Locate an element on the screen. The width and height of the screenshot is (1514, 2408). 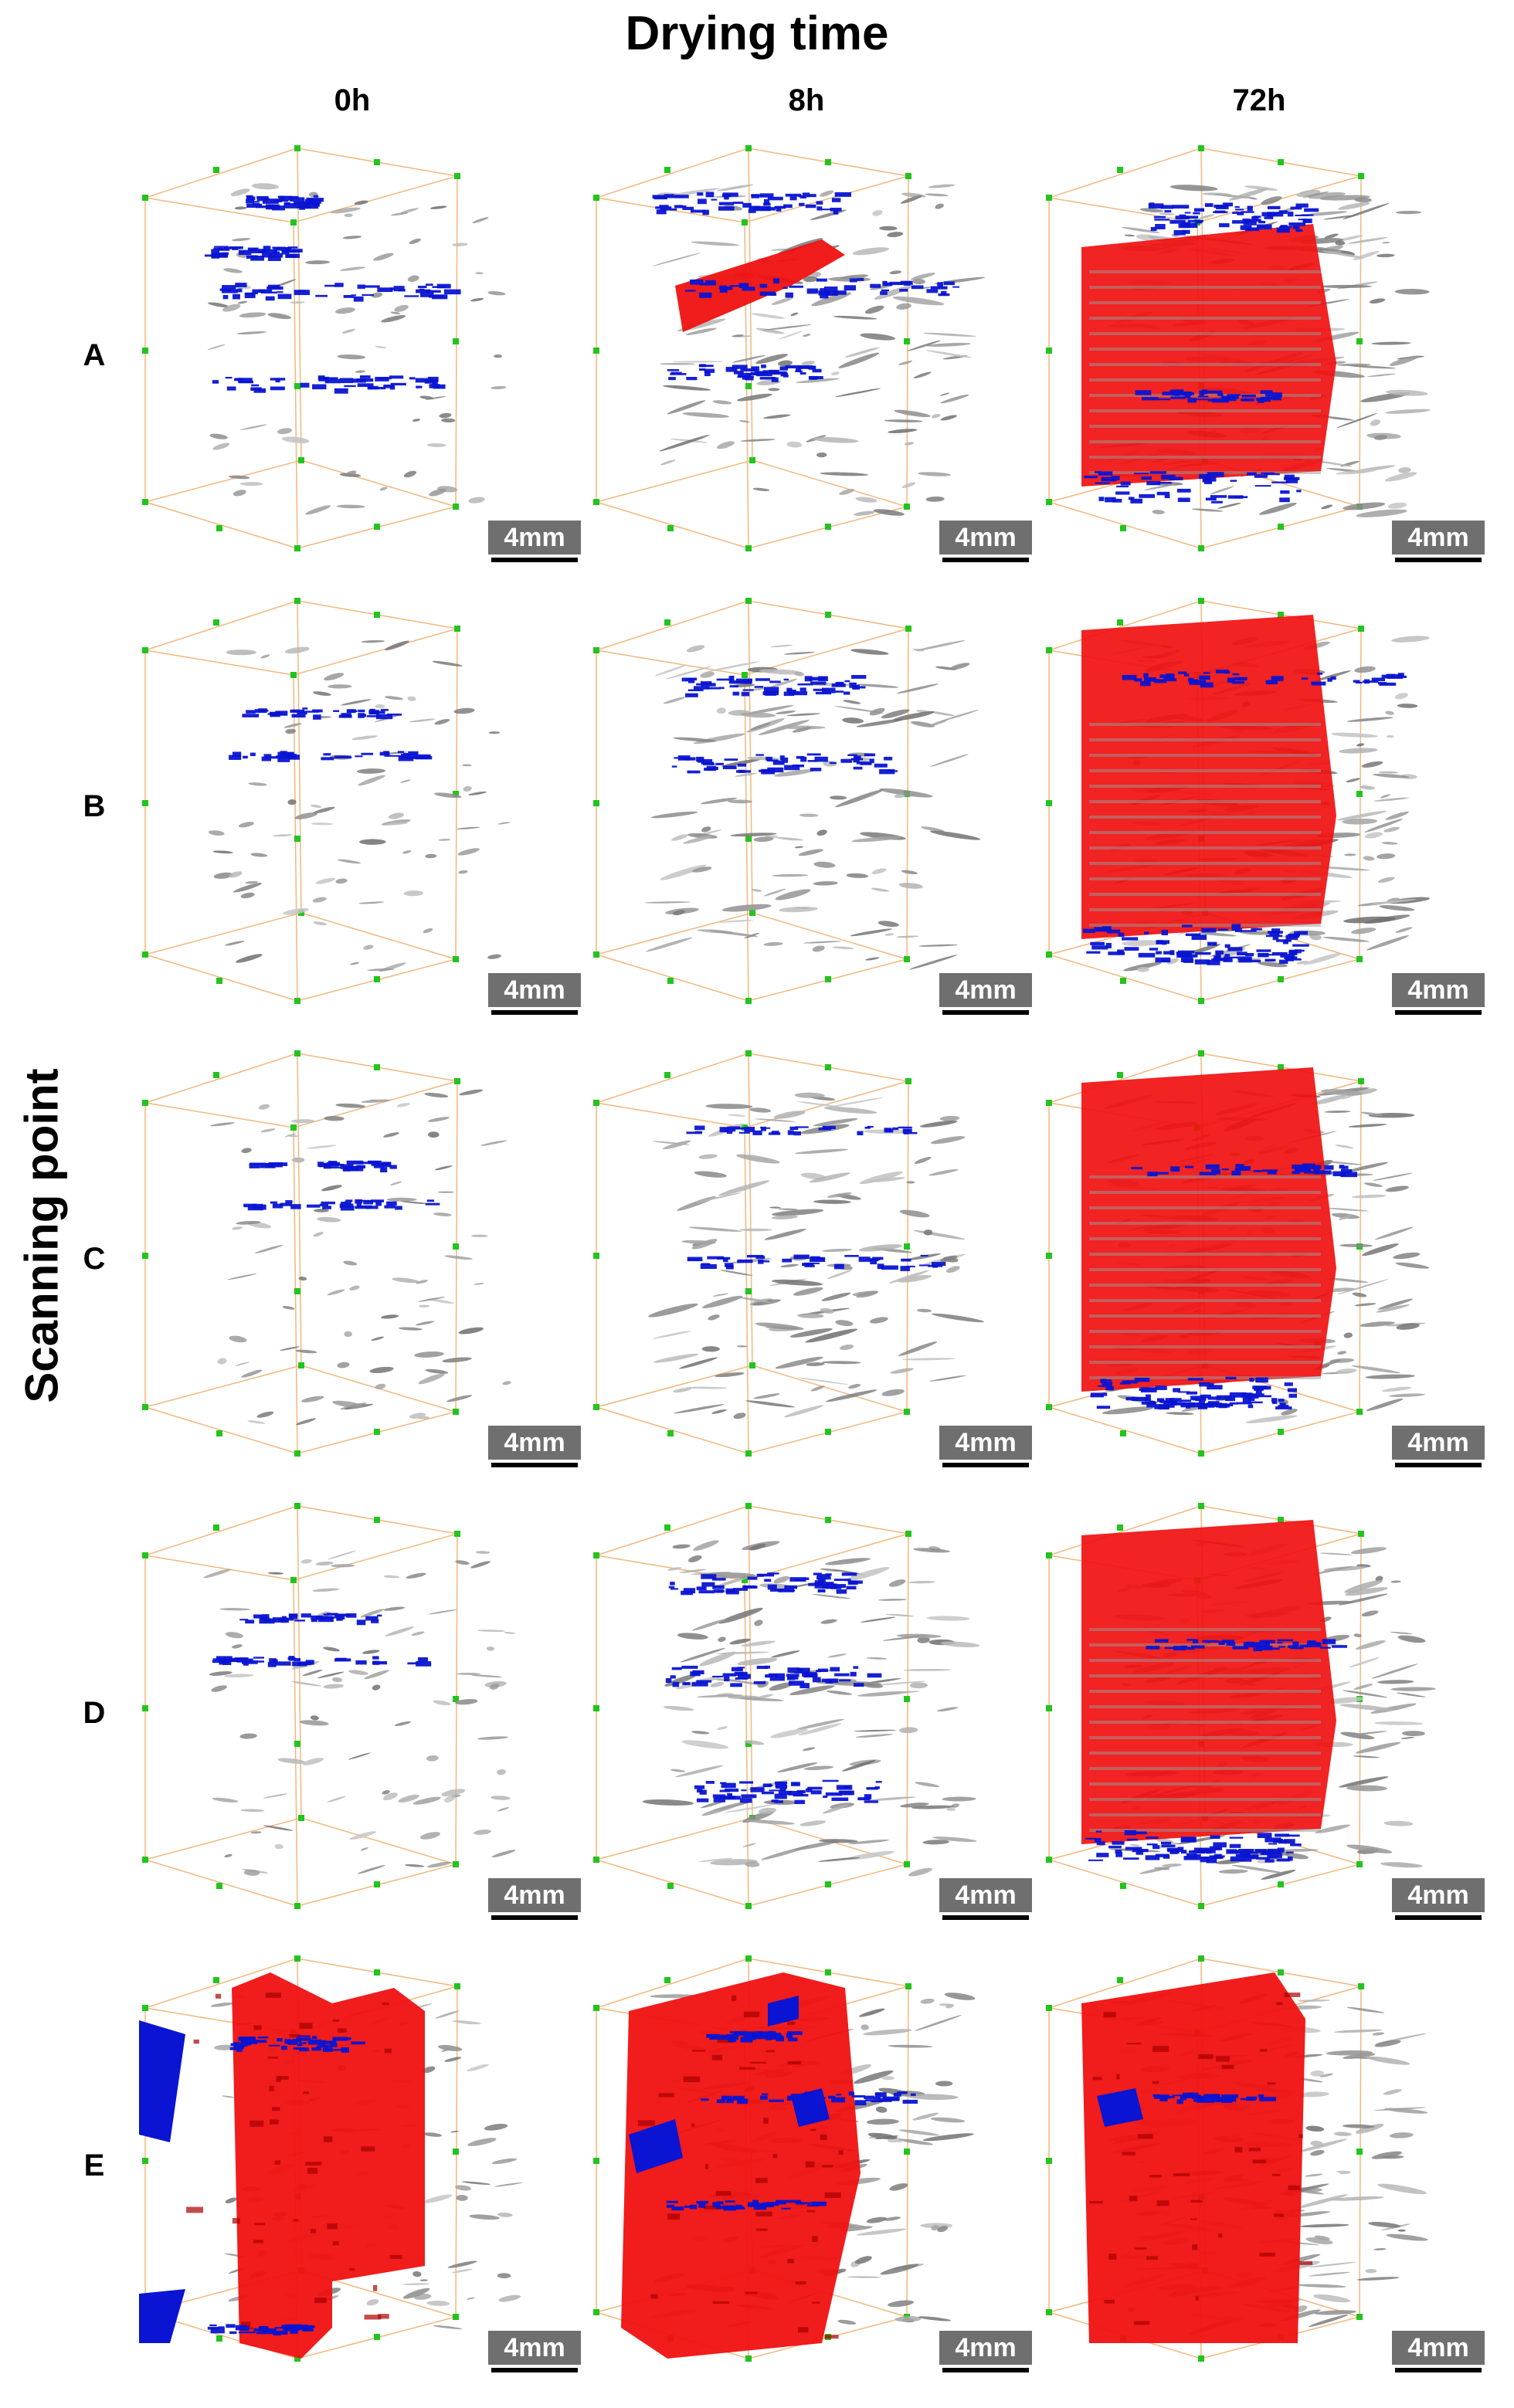
panel-d-0h: 4mm is located at coordinates (363, 1705).